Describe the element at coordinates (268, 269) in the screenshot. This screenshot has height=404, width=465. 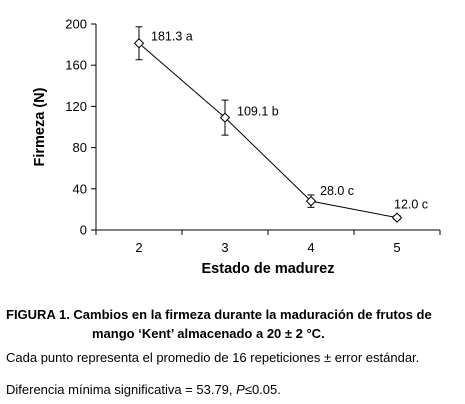
I see `x-axis-title: Estado de madurez` at that location.